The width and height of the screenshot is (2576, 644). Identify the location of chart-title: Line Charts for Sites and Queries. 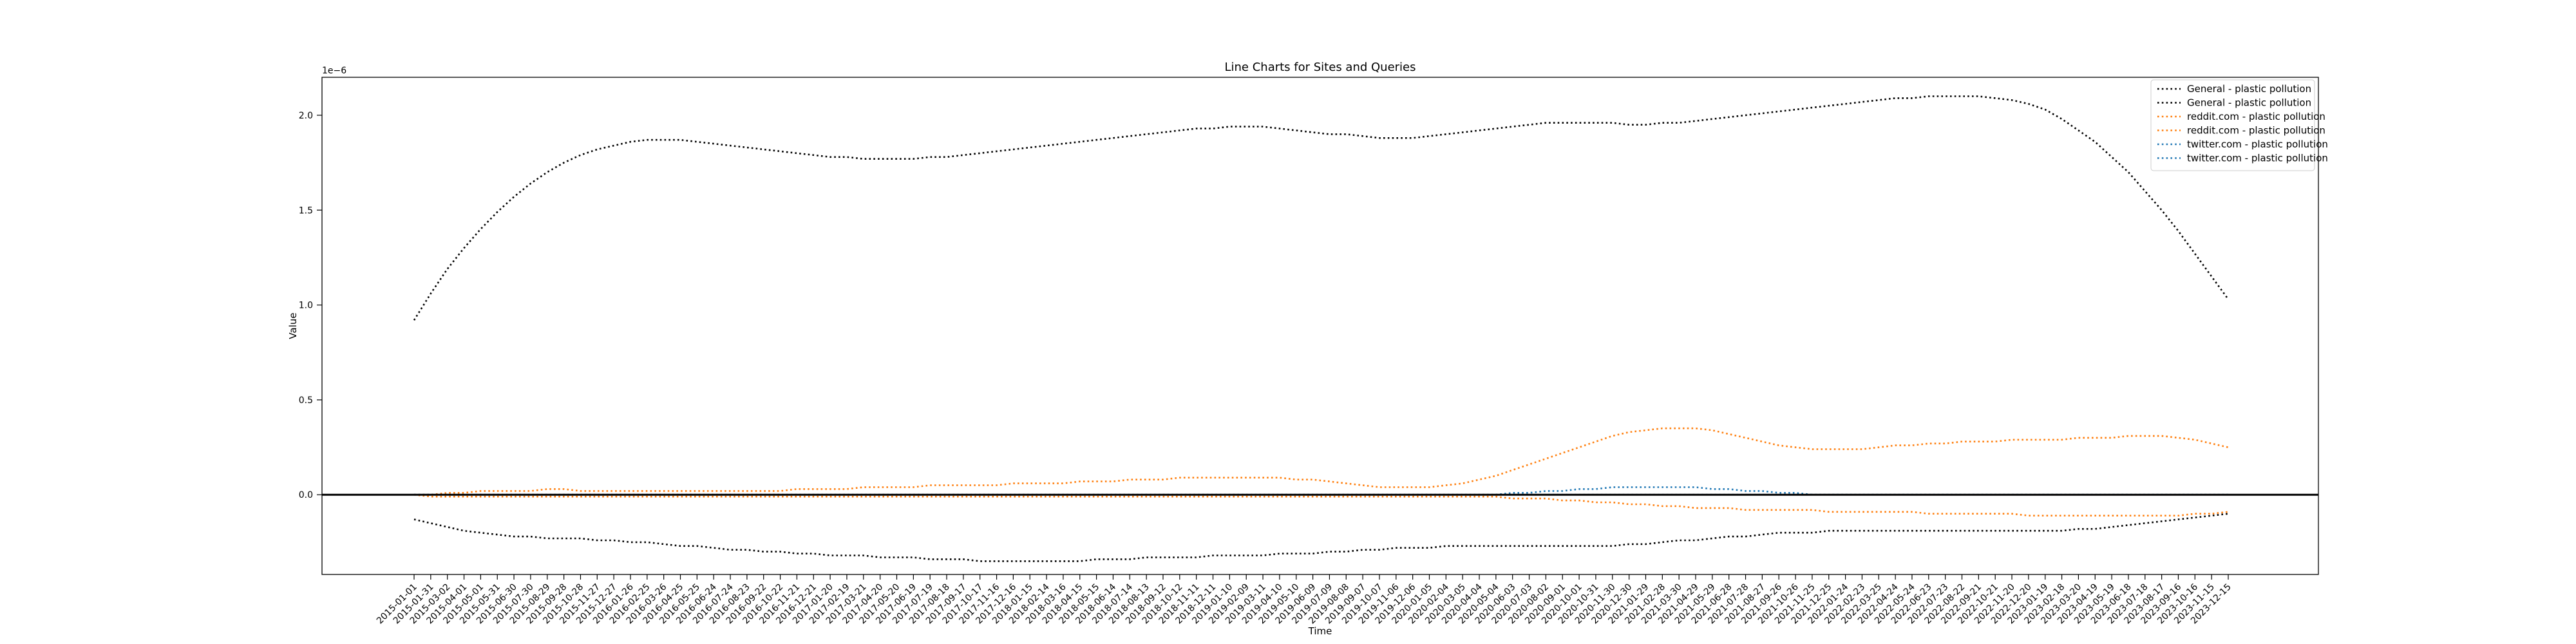
(1320, 67).